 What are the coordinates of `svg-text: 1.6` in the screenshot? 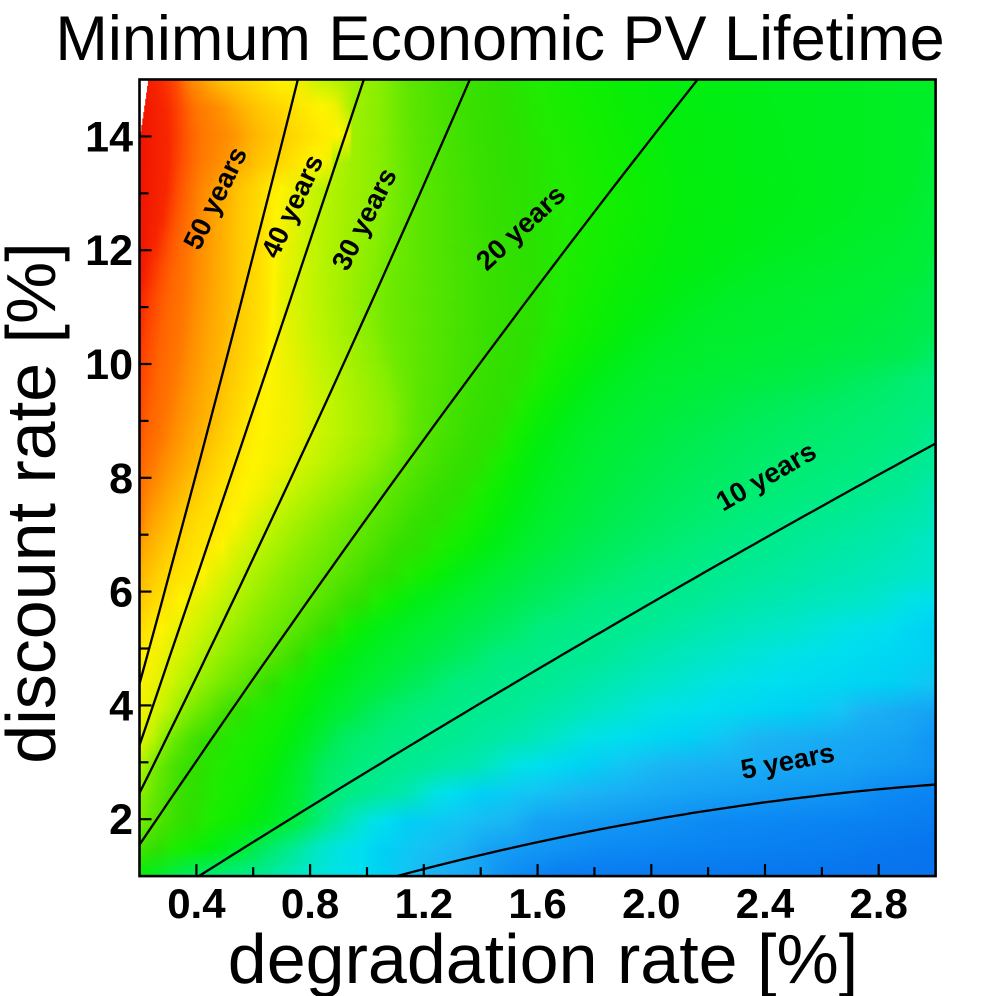 It's located at (537, 903).